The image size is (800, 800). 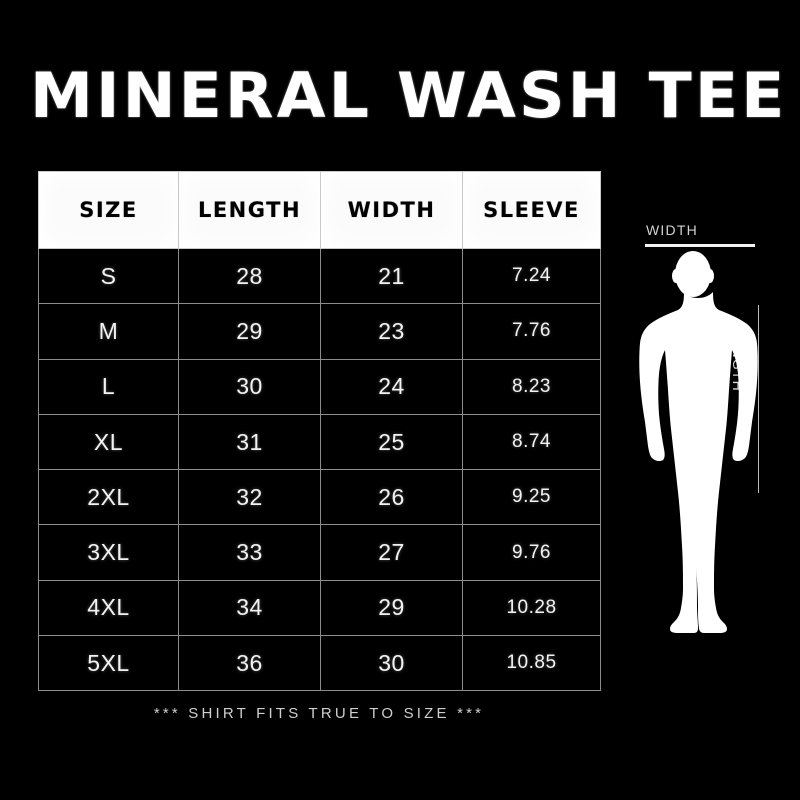 I want to click on cell-width: 25, so click(x=391, y=442).